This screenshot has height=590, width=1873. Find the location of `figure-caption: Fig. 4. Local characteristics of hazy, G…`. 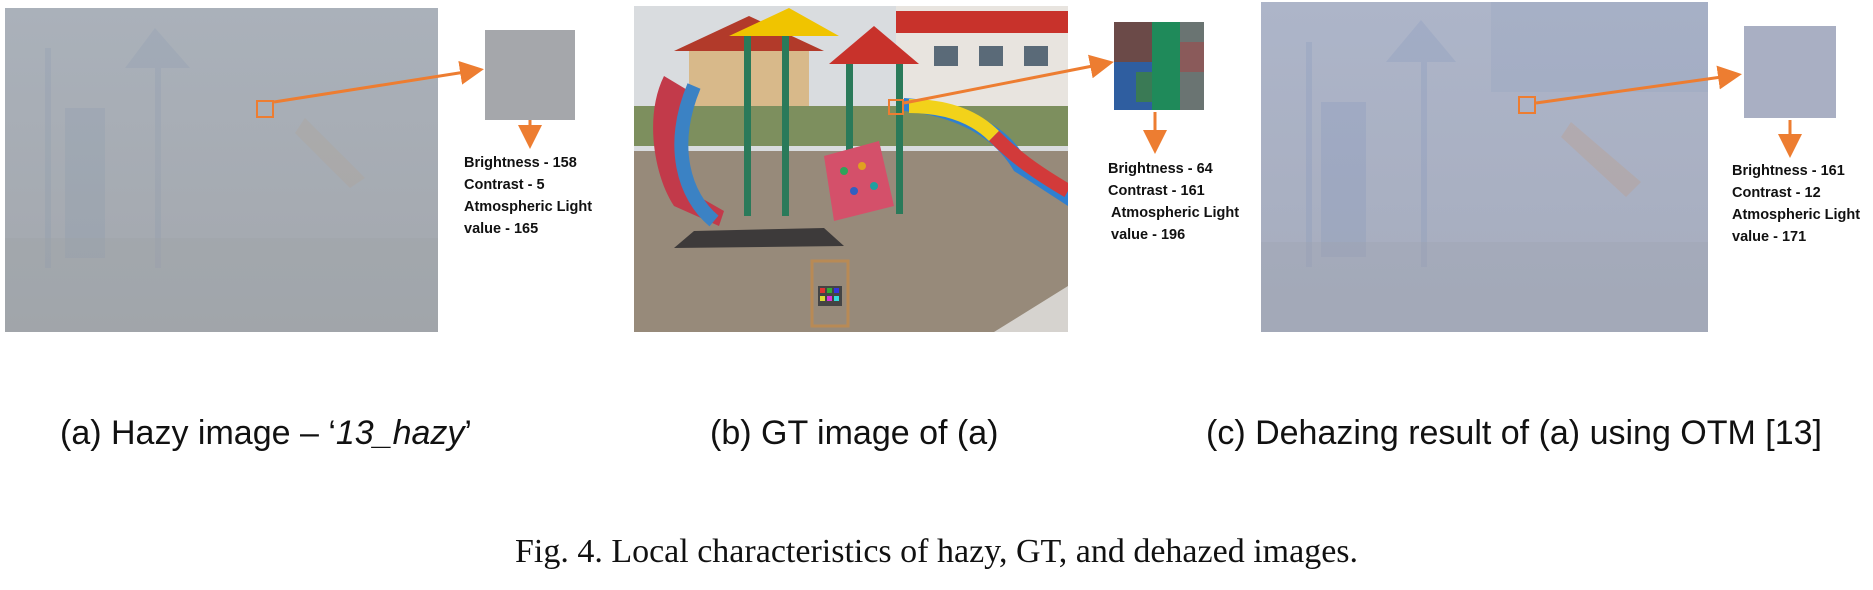

figure-caption: Fig. 4. Local characteristics of hazy, G… is located at coordinates (936, 551).